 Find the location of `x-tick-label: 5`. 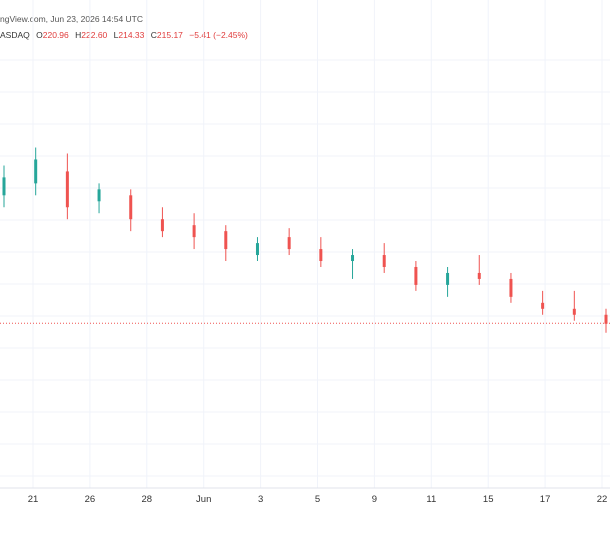

x-tick-label: 5 is located at coordinates (317, 499).